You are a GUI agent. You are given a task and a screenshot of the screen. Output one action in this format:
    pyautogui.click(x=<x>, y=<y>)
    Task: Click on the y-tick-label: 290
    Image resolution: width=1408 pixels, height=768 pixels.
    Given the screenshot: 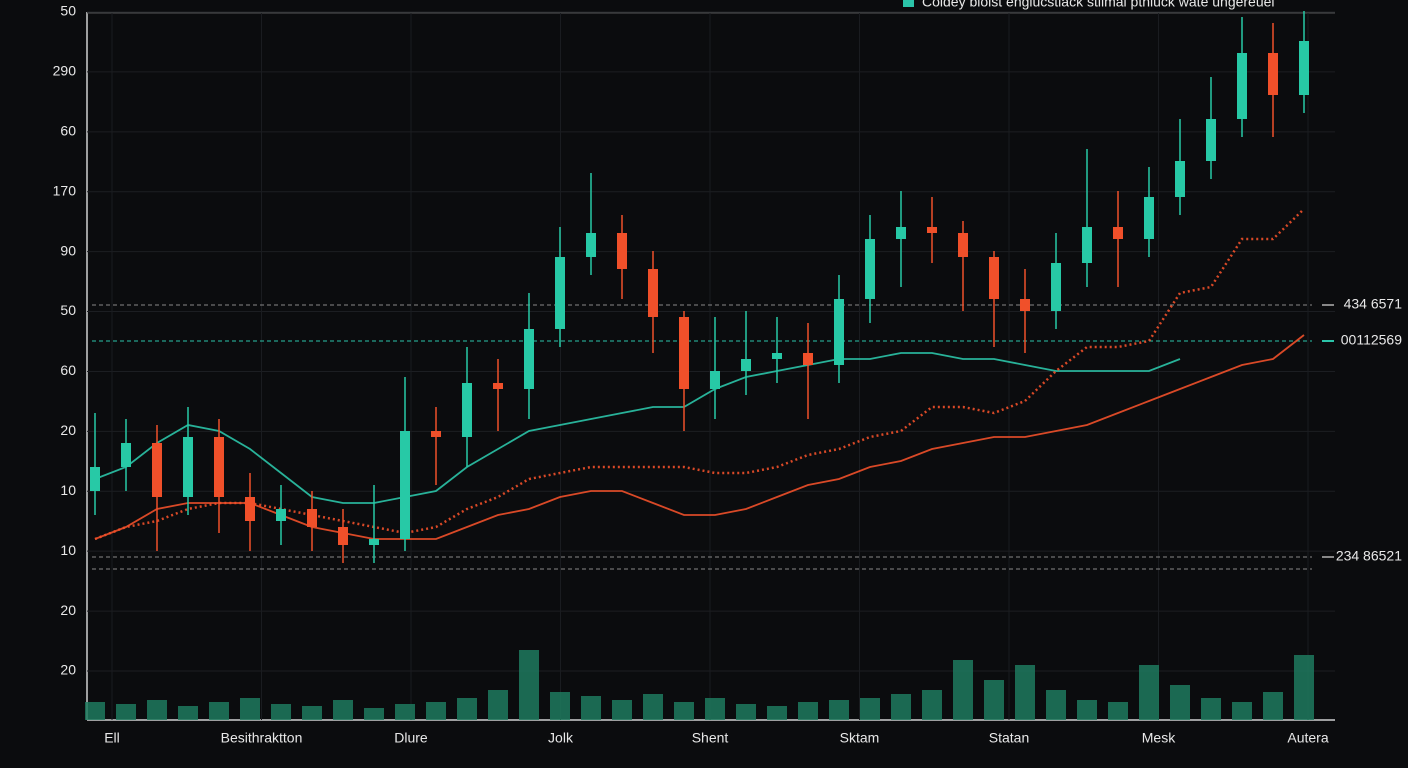 What is the action you would take?
    pyautogui.click(x=65, y=71)
    